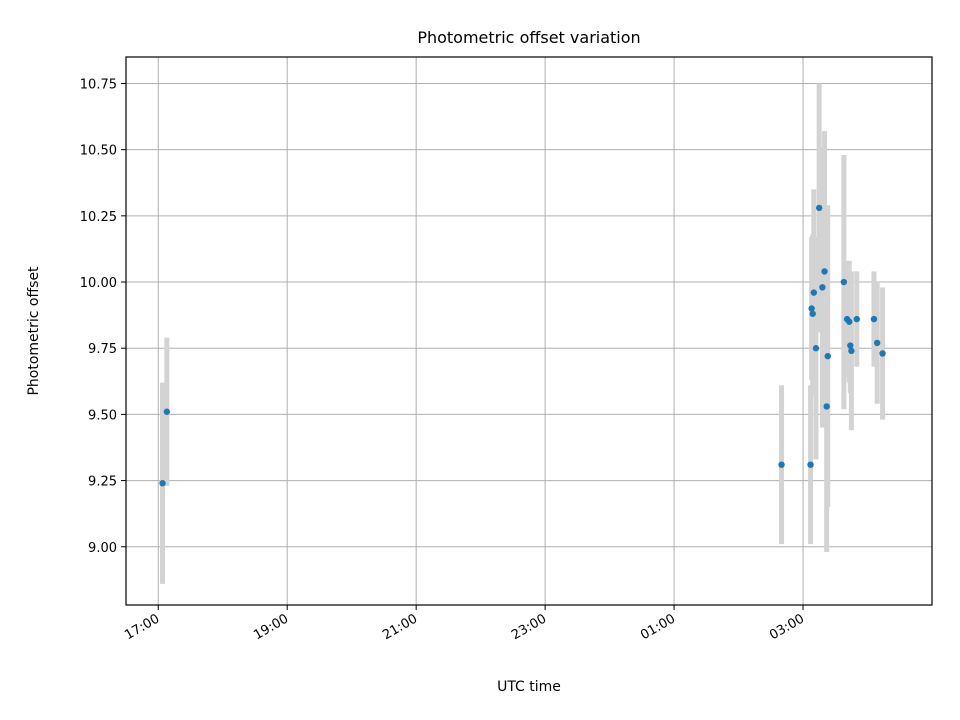 This screenshot has height=720, width=960. I want to click on y-axis-ticks: 9.00 9.25 9.50 9.75 10.00 10.25 10.50 10.75, so click(103, 316).